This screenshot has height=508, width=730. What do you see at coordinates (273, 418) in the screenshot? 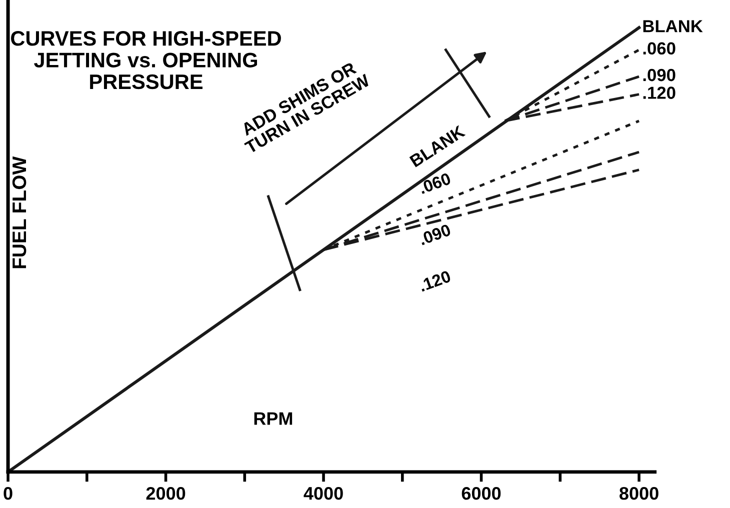
I see `x-axis-title: RPM` at bounding box center [273, 418].